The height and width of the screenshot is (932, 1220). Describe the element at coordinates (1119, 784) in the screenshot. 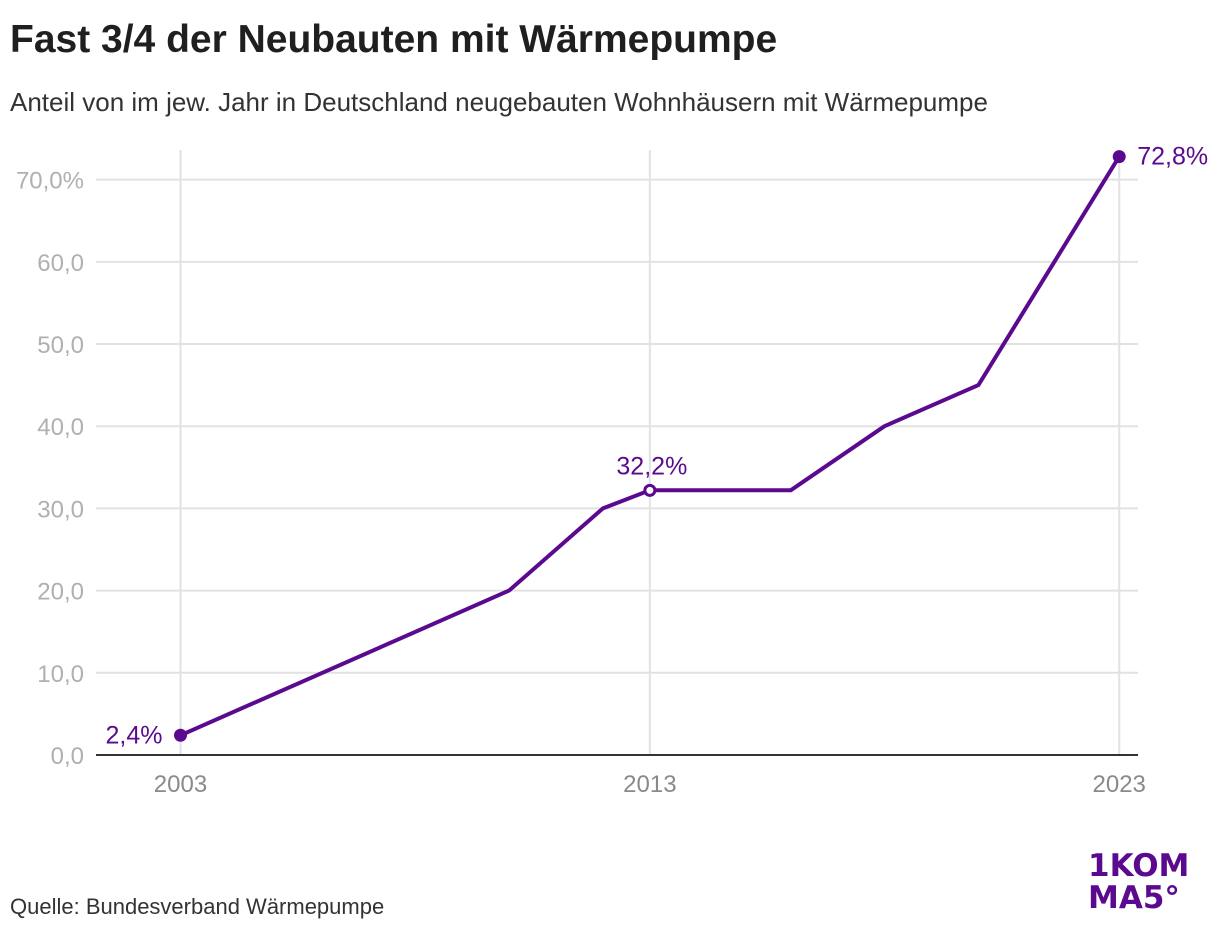

I see `x-tick-label: 2023` at that location.